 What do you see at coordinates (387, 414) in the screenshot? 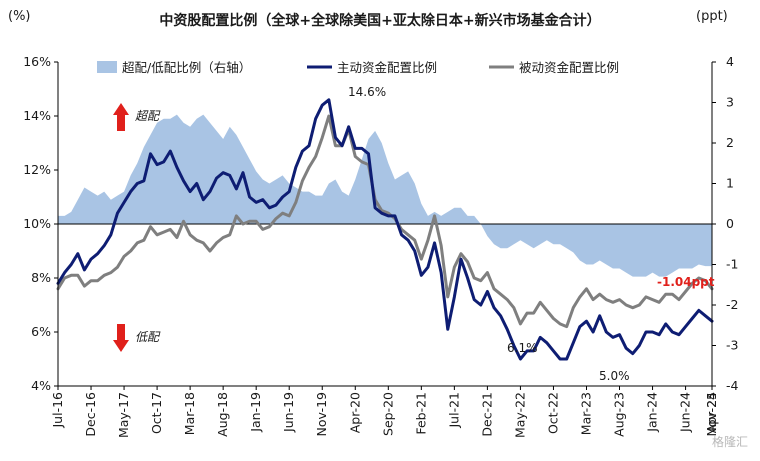
I see `x-tick-label: Sep-20` at bounding box center [387, 414].